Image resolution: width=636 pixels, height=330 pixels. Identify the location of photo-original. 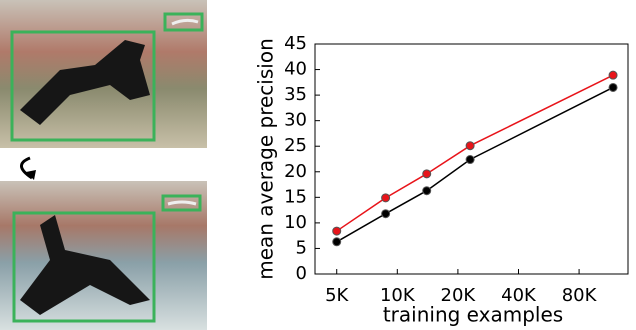
(103, 74).